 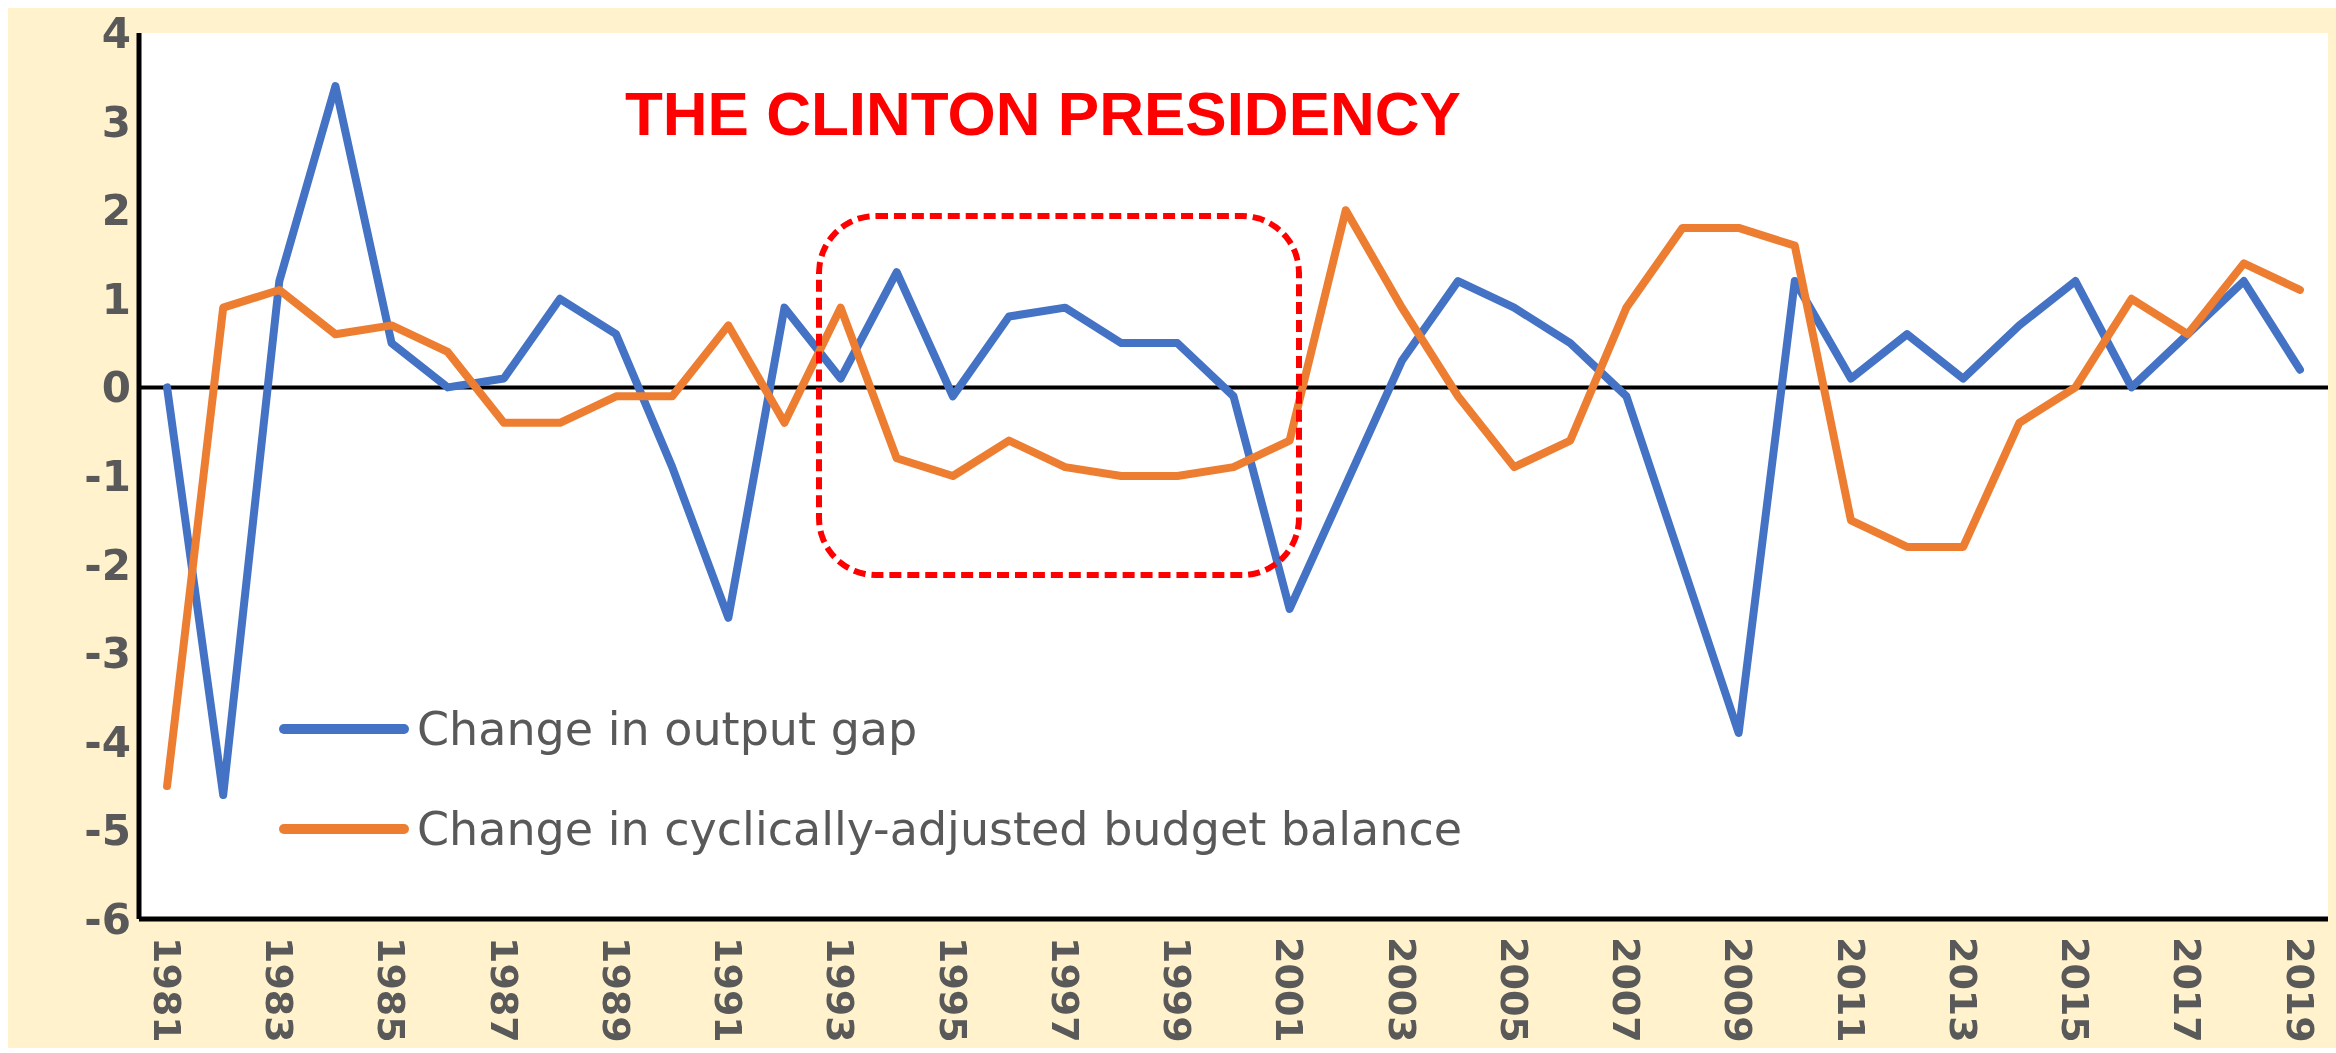 What do you see at coordinates (116, 299) in the screenshot?
I see `y-tick-label: 1` at bounding box center [116, 299].